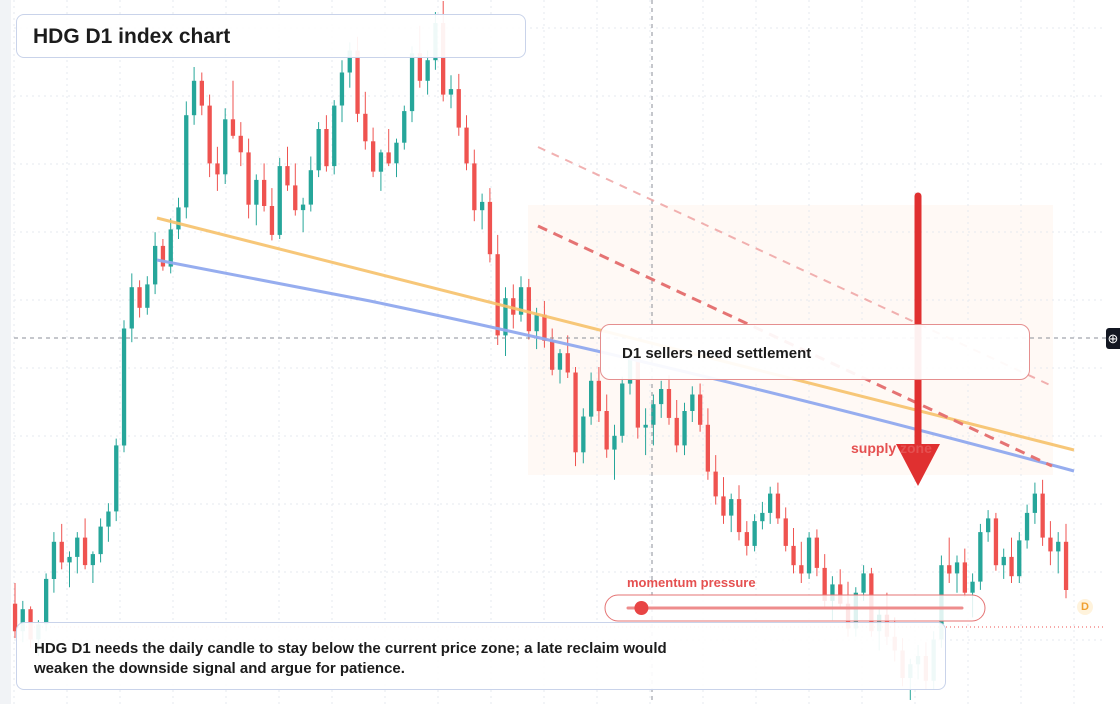 The height and width of the screenshot is (704, 1120). What do you see at coordinates (891, 448) in the screenshot?
I see `supply-zone-label: supply zone` at bounding box center [891, 448].